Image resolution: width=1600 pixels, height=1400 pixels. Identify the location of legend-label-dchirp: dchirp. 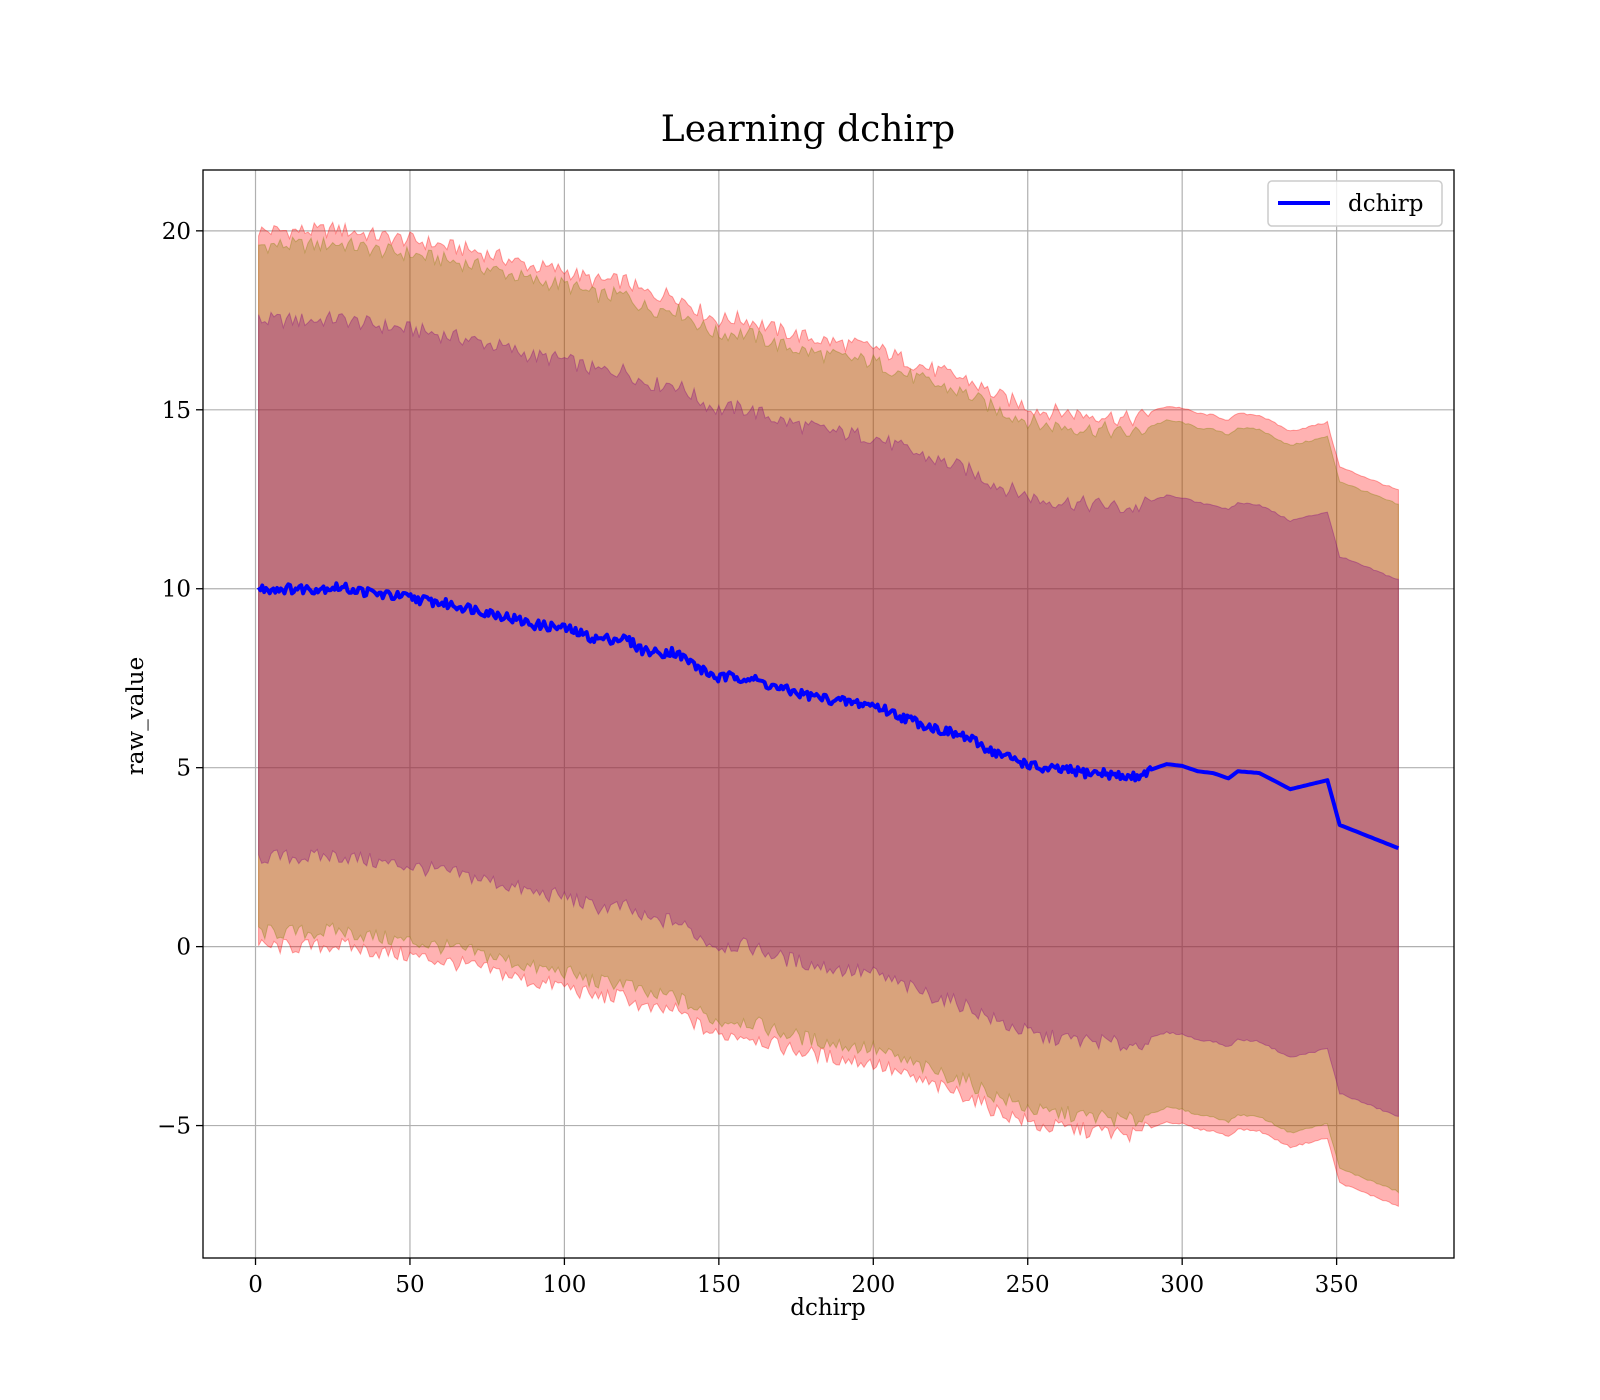
(1386, 204).